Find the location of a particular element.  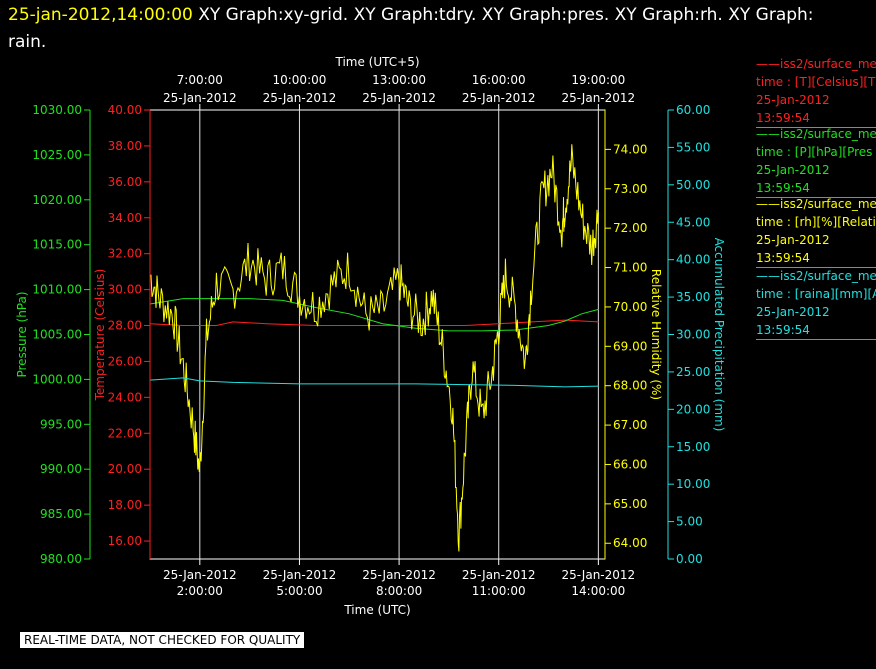

humidity-tick-label: 66.00 is located at coordinates (630, 464).